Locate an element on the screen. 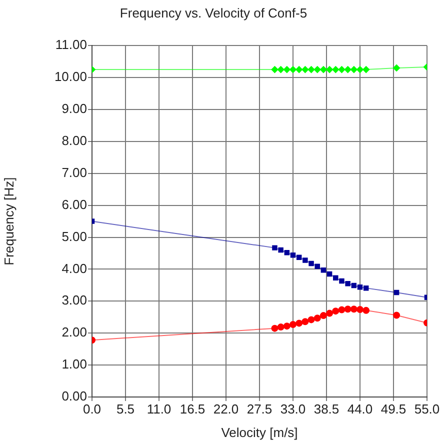 Image resolution: width=447 pixels, height=443 pixels. x-axis-title: Velocity [m/s] is located at coordinates (259, 432).